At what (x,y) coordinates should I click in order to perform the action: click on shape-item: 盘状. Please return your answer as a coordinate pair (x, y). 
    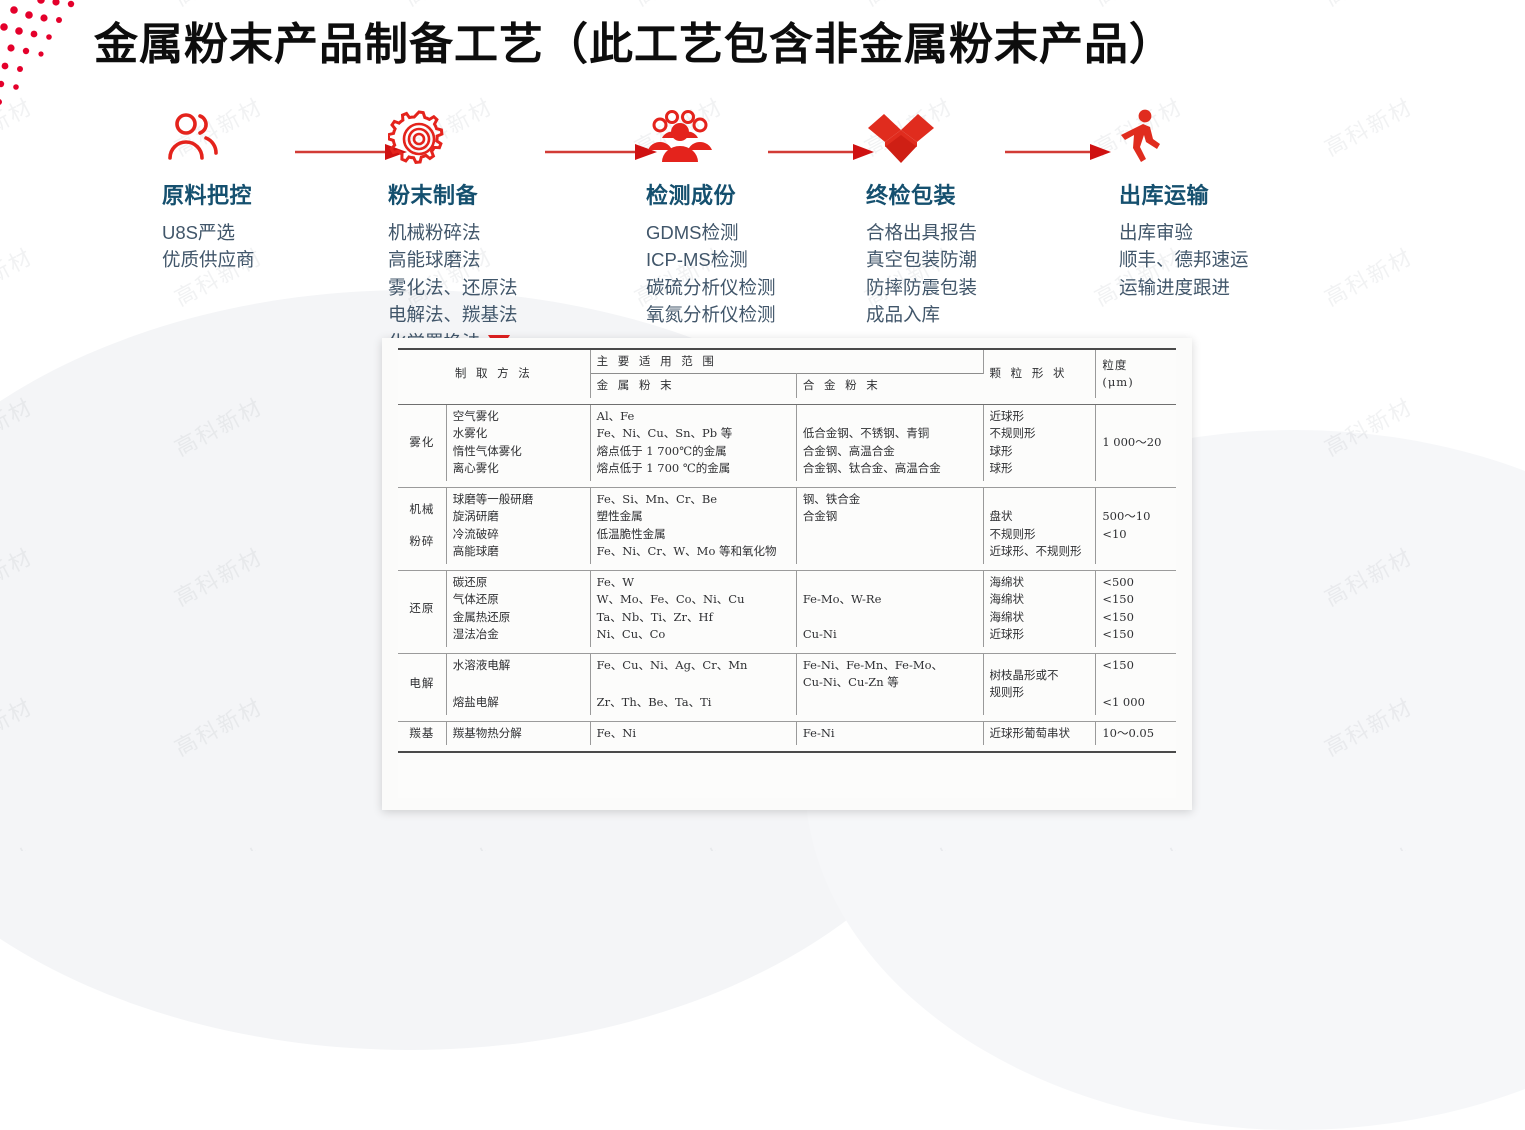
    Looking at the image, I should click on (1001, 516).